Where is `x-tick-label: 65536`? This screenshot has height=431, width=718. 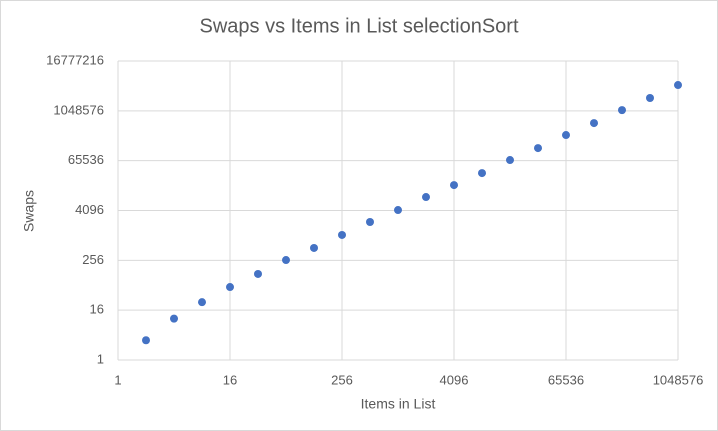
x-tick-label: 65536 is located at coordinates (566, 379).